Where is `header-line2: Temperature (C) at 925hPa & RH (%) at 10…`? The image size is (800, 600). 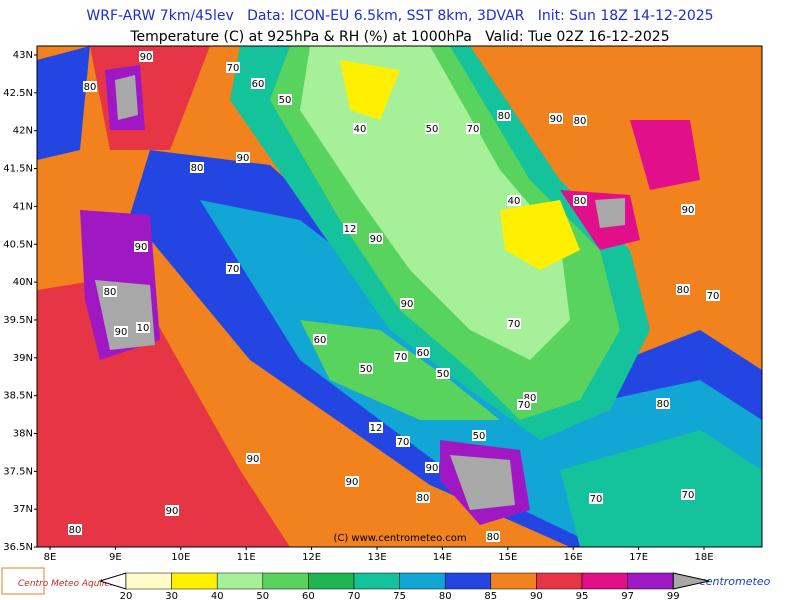 header-line2: Temperature (C) at 925hPa & RH (%) at 10… is located at coordinates (399, 37).